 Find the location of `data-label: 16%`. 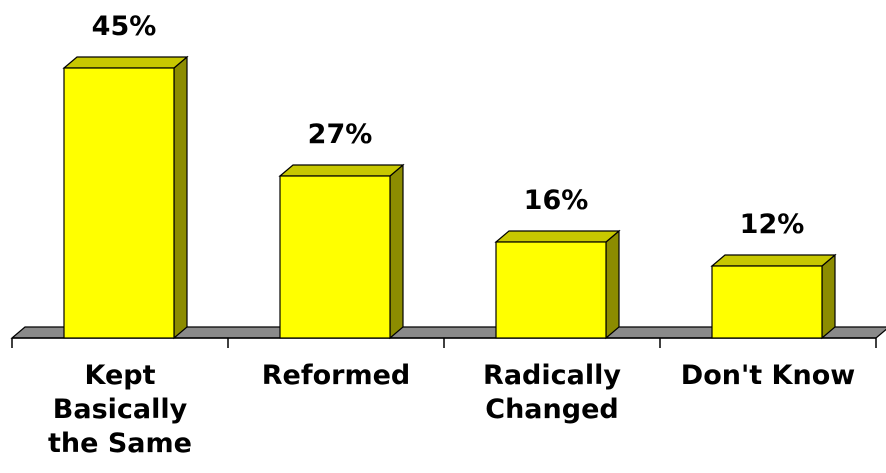

data-label: 16% is located at coordinates (556, 200).